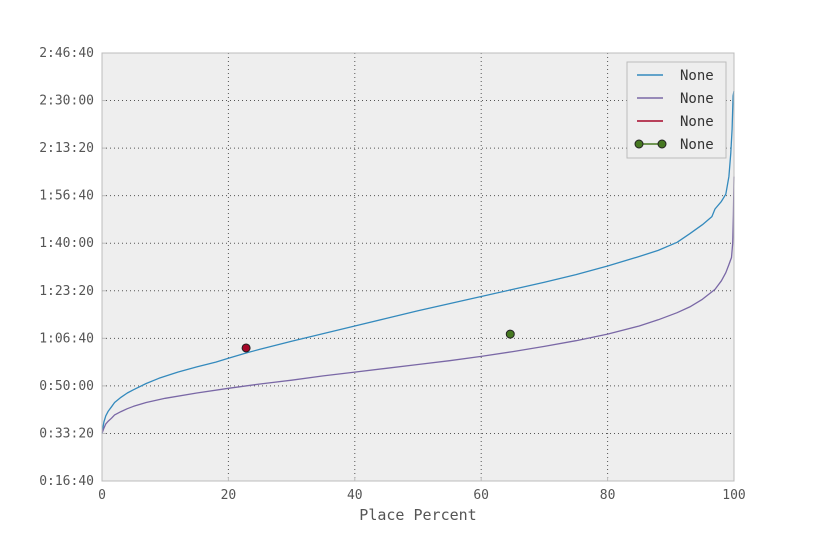 The image size is (815, 535). Describe the element at coordinates (229, 495) in the screenshot. I see `x-tick-label: 20` at that location.